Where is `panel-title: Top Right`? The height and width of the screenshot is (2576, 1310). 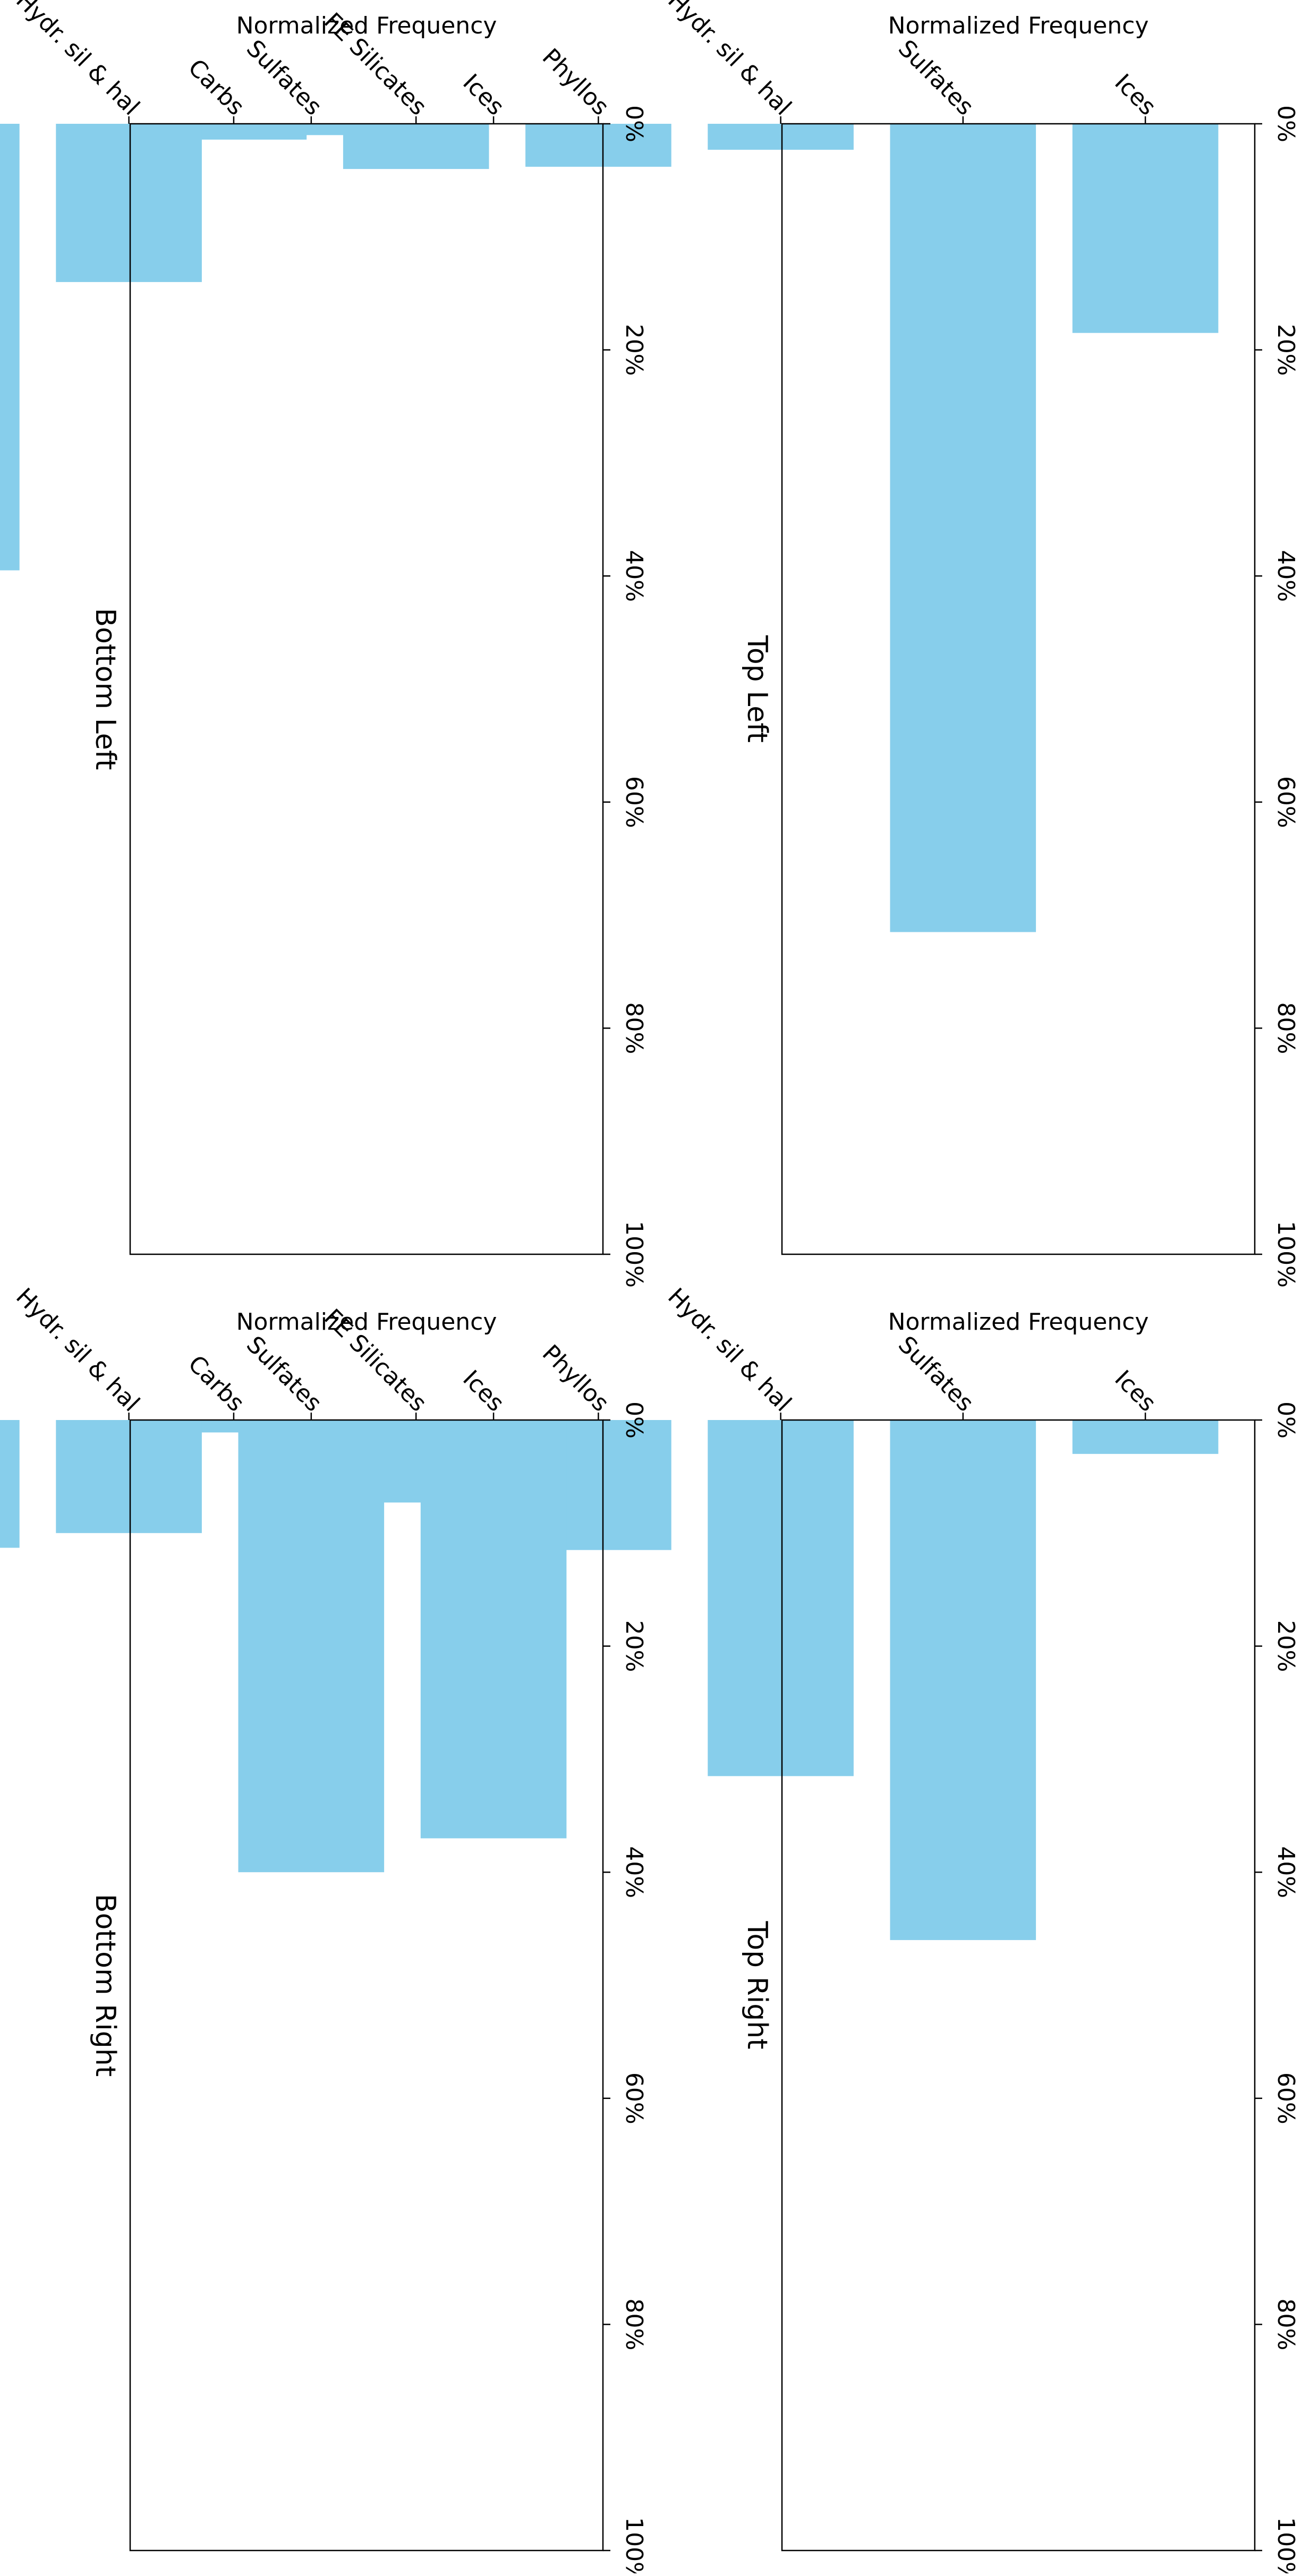 panel-title: Top Right is located at coordinates (757, 1984).